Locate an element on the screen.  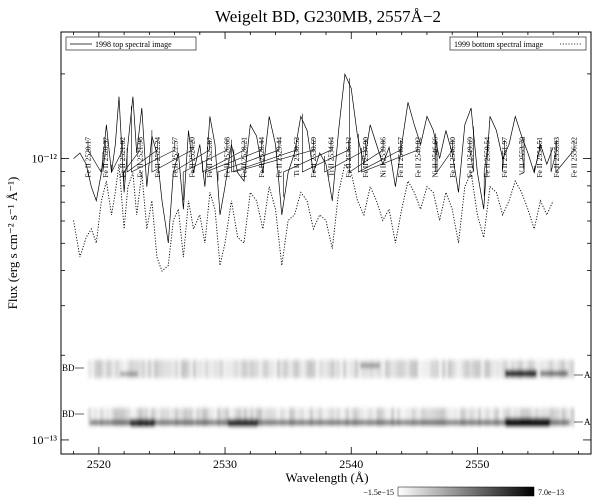
line-id-label: Fe II 2522.57 is located at coordinates (174, 157).